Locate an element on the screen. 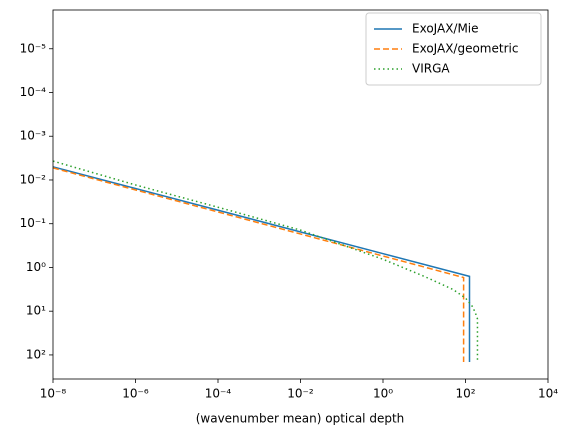 This screenshot has height=437, width=571. y-tick-label: 10⁻¹ is located at coordinates (33, 223).